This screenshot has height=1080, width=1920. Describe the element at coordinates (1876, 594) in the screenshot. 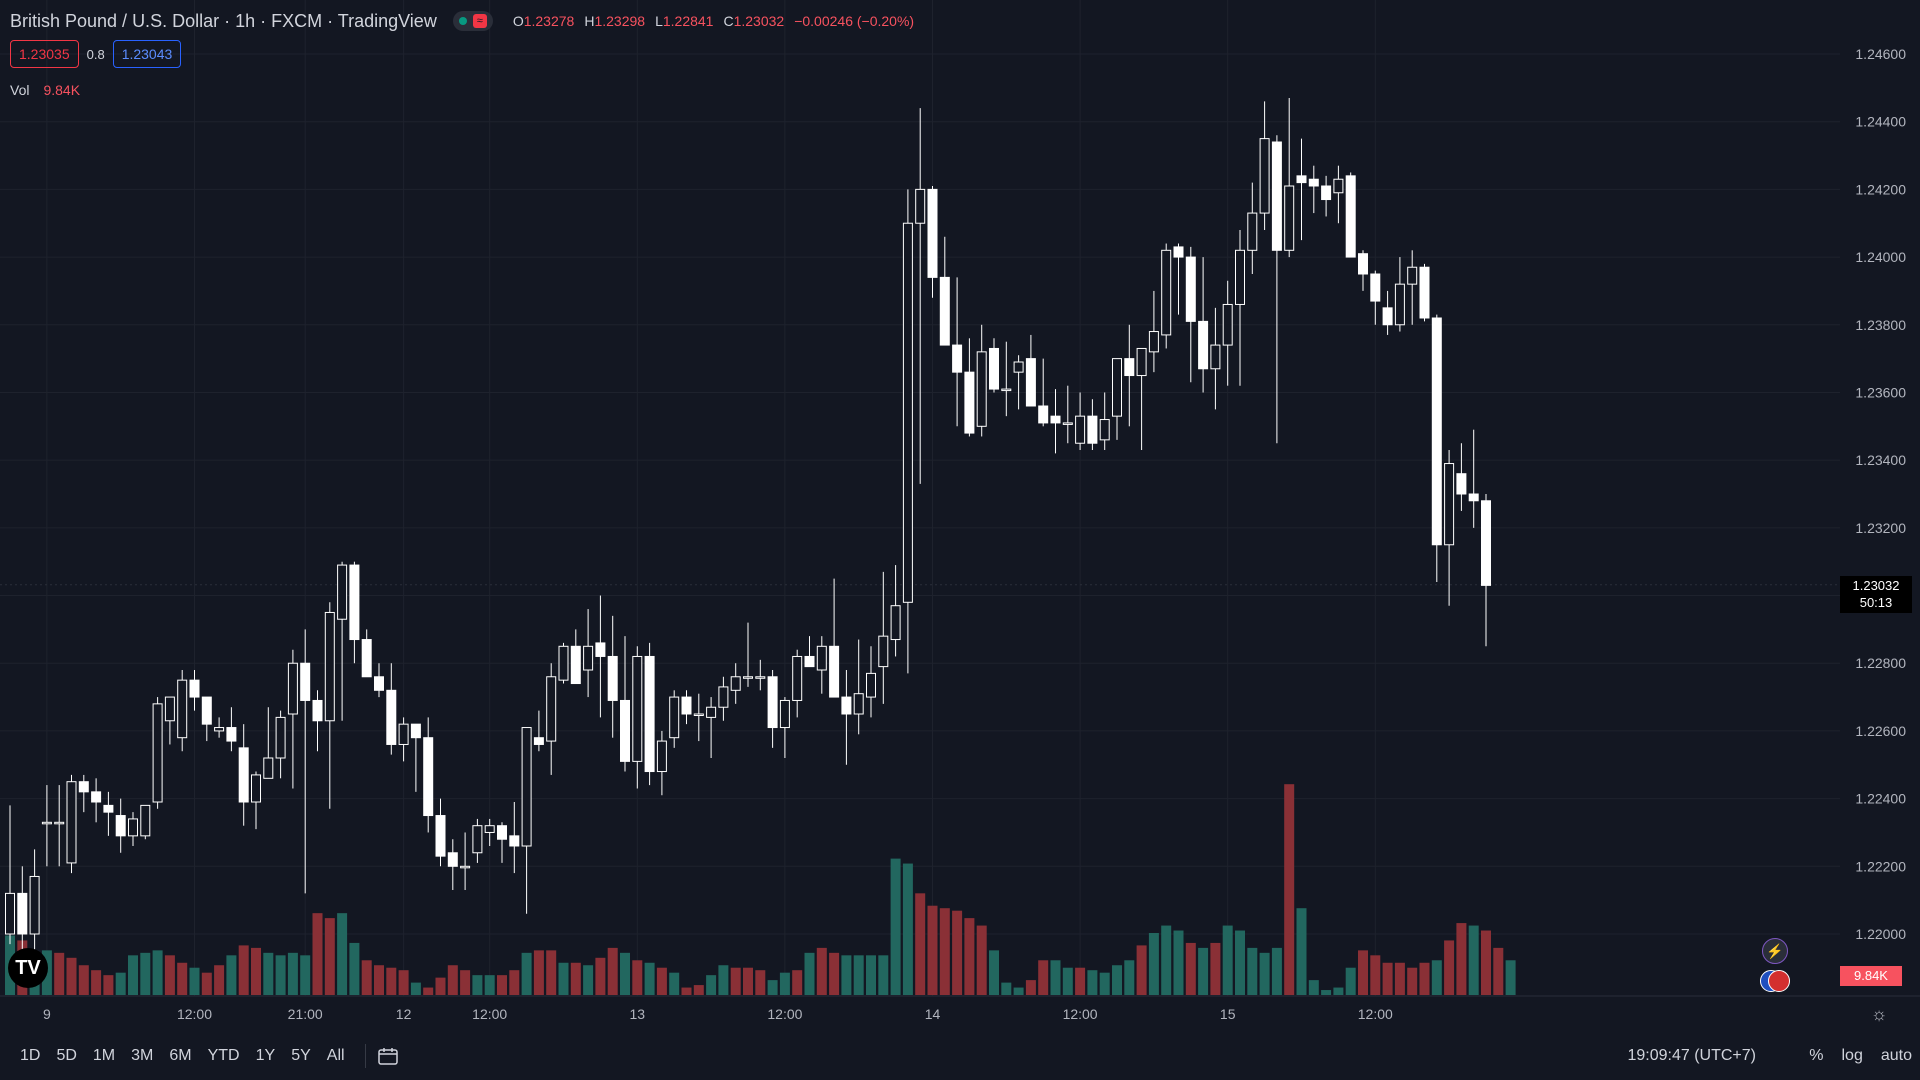

I see `last-price-tag: 1.23032 50:13` at that location.